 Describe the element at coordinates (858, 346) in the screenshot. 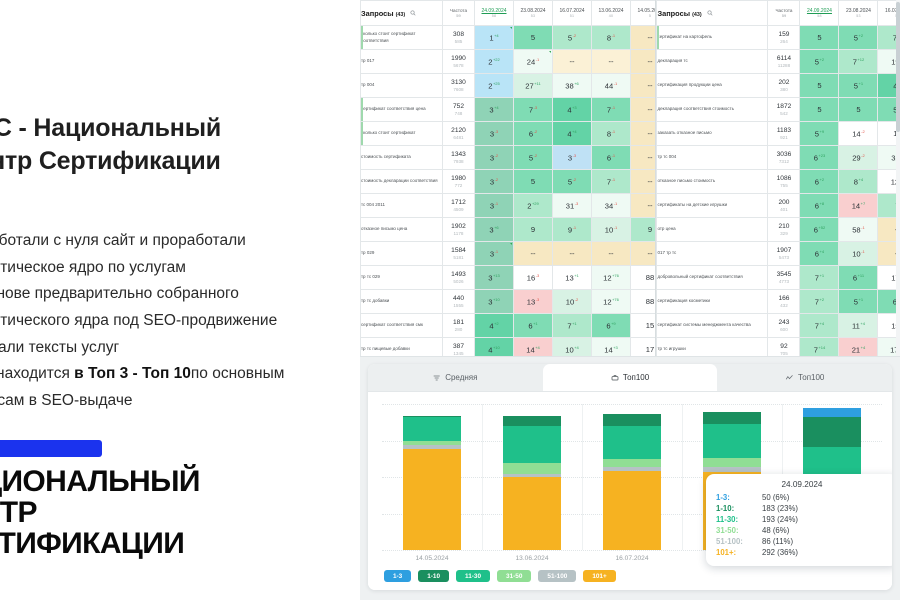

I see `position-cell: 21+4` at that location.